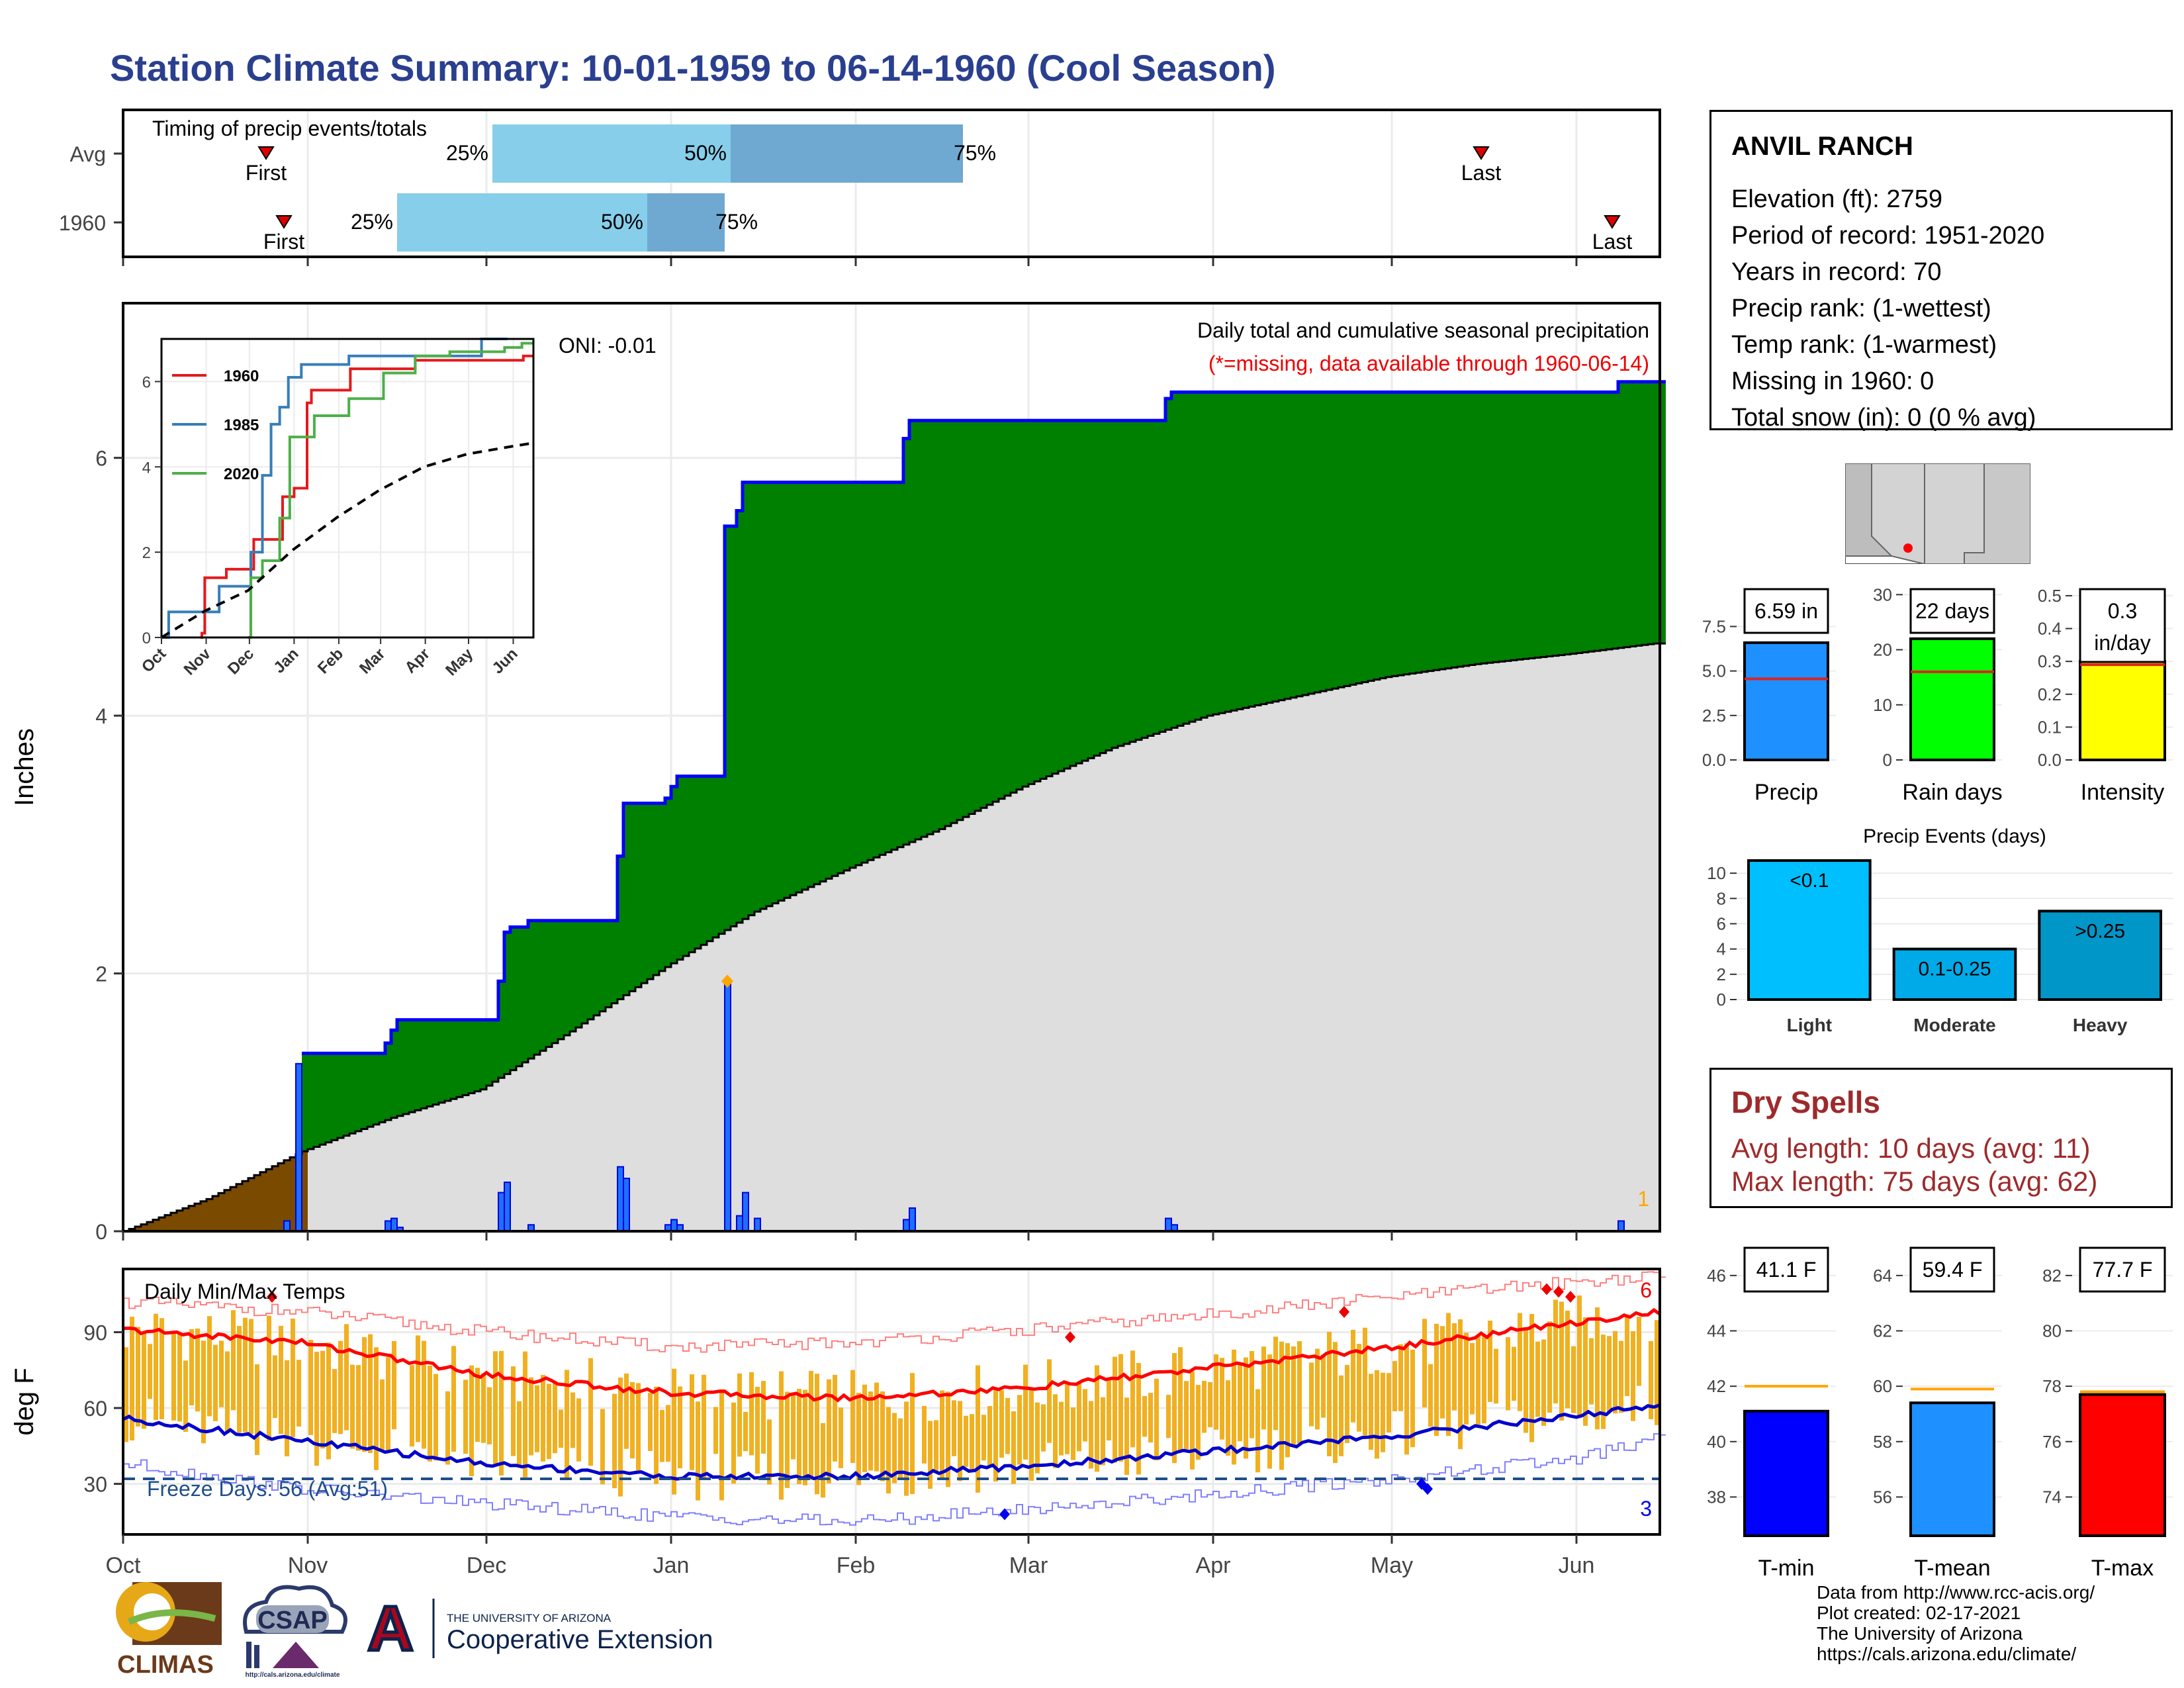 Image resolution: width=2184 pixels, height=1688 pixels. I want to click on tempsum-t-min-y-tick-label: 46, so click(1716, 1276).